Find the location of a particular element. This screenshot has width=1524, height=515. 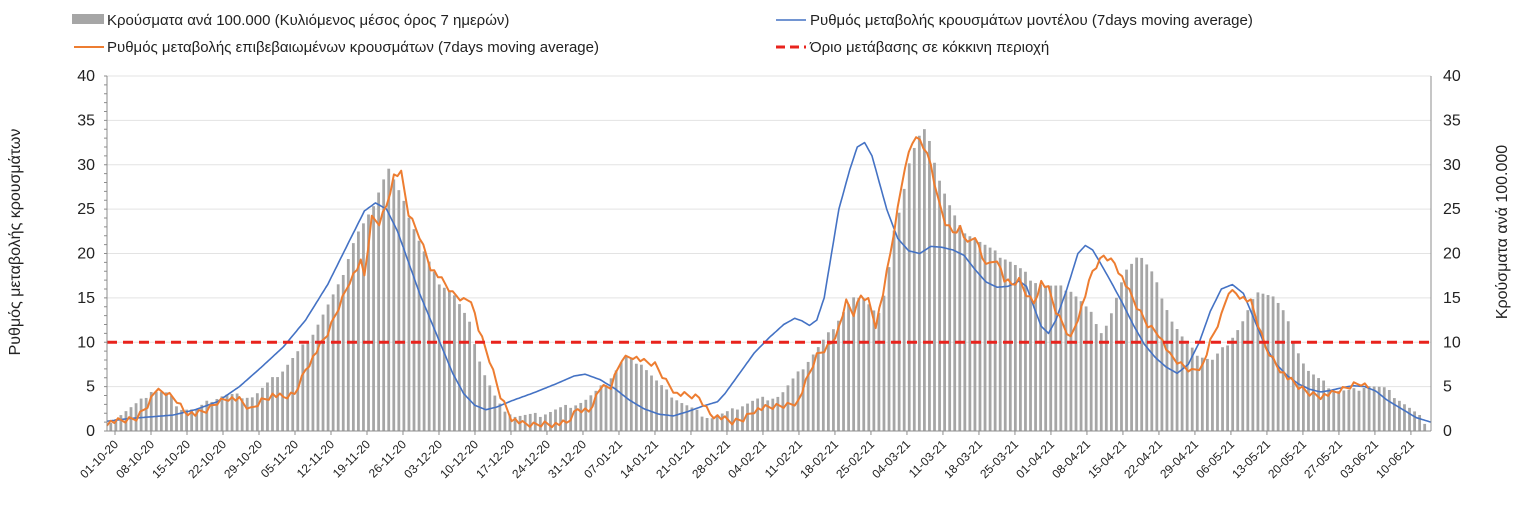

y-left-axis-title: Ρυθμός μεταβολής κρουσμάτων is located at coordinates (15, 242).